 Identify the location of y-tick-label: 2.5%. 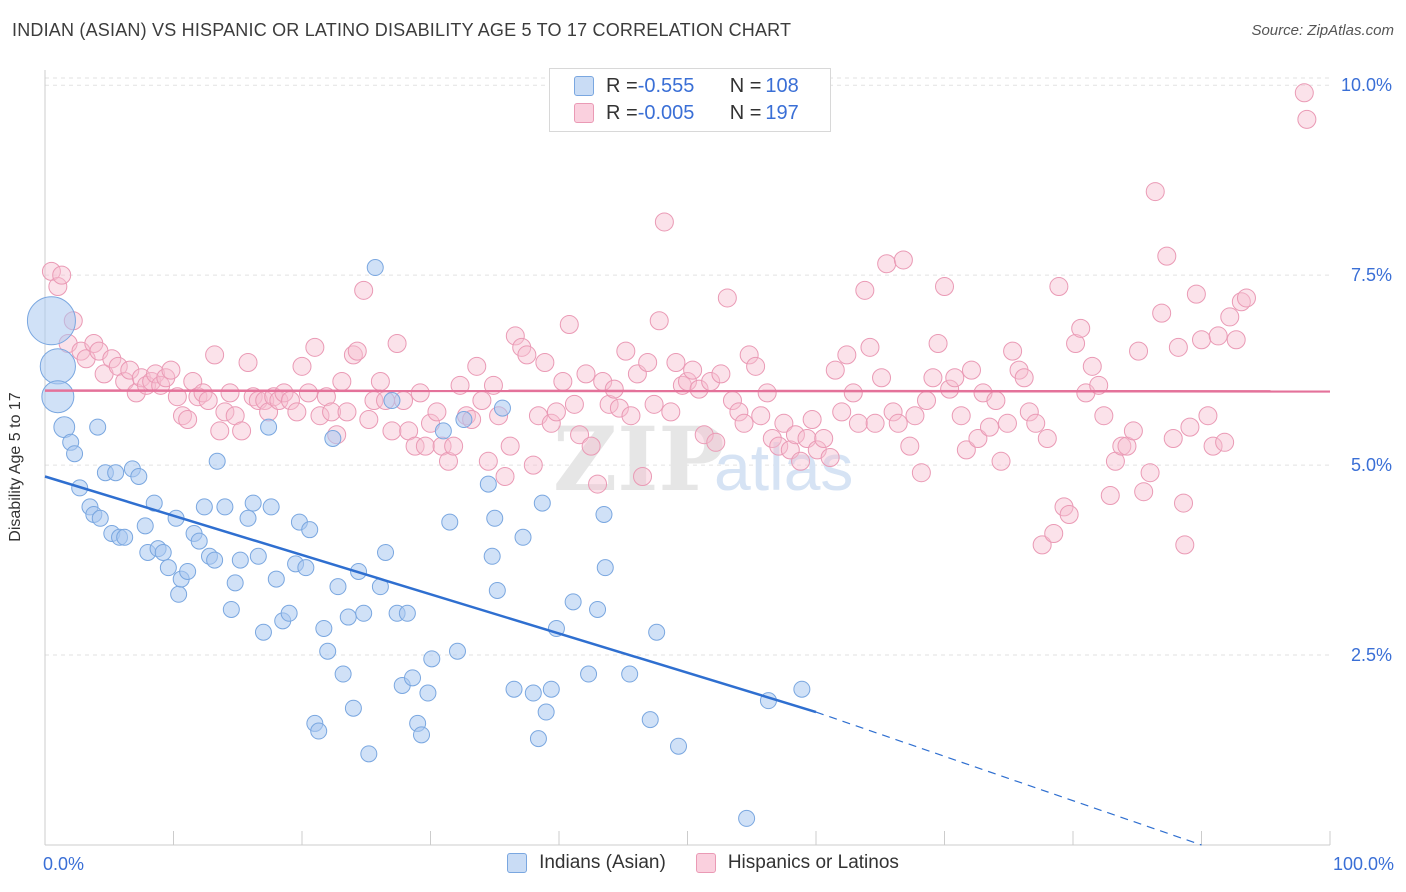
(1371, 655).